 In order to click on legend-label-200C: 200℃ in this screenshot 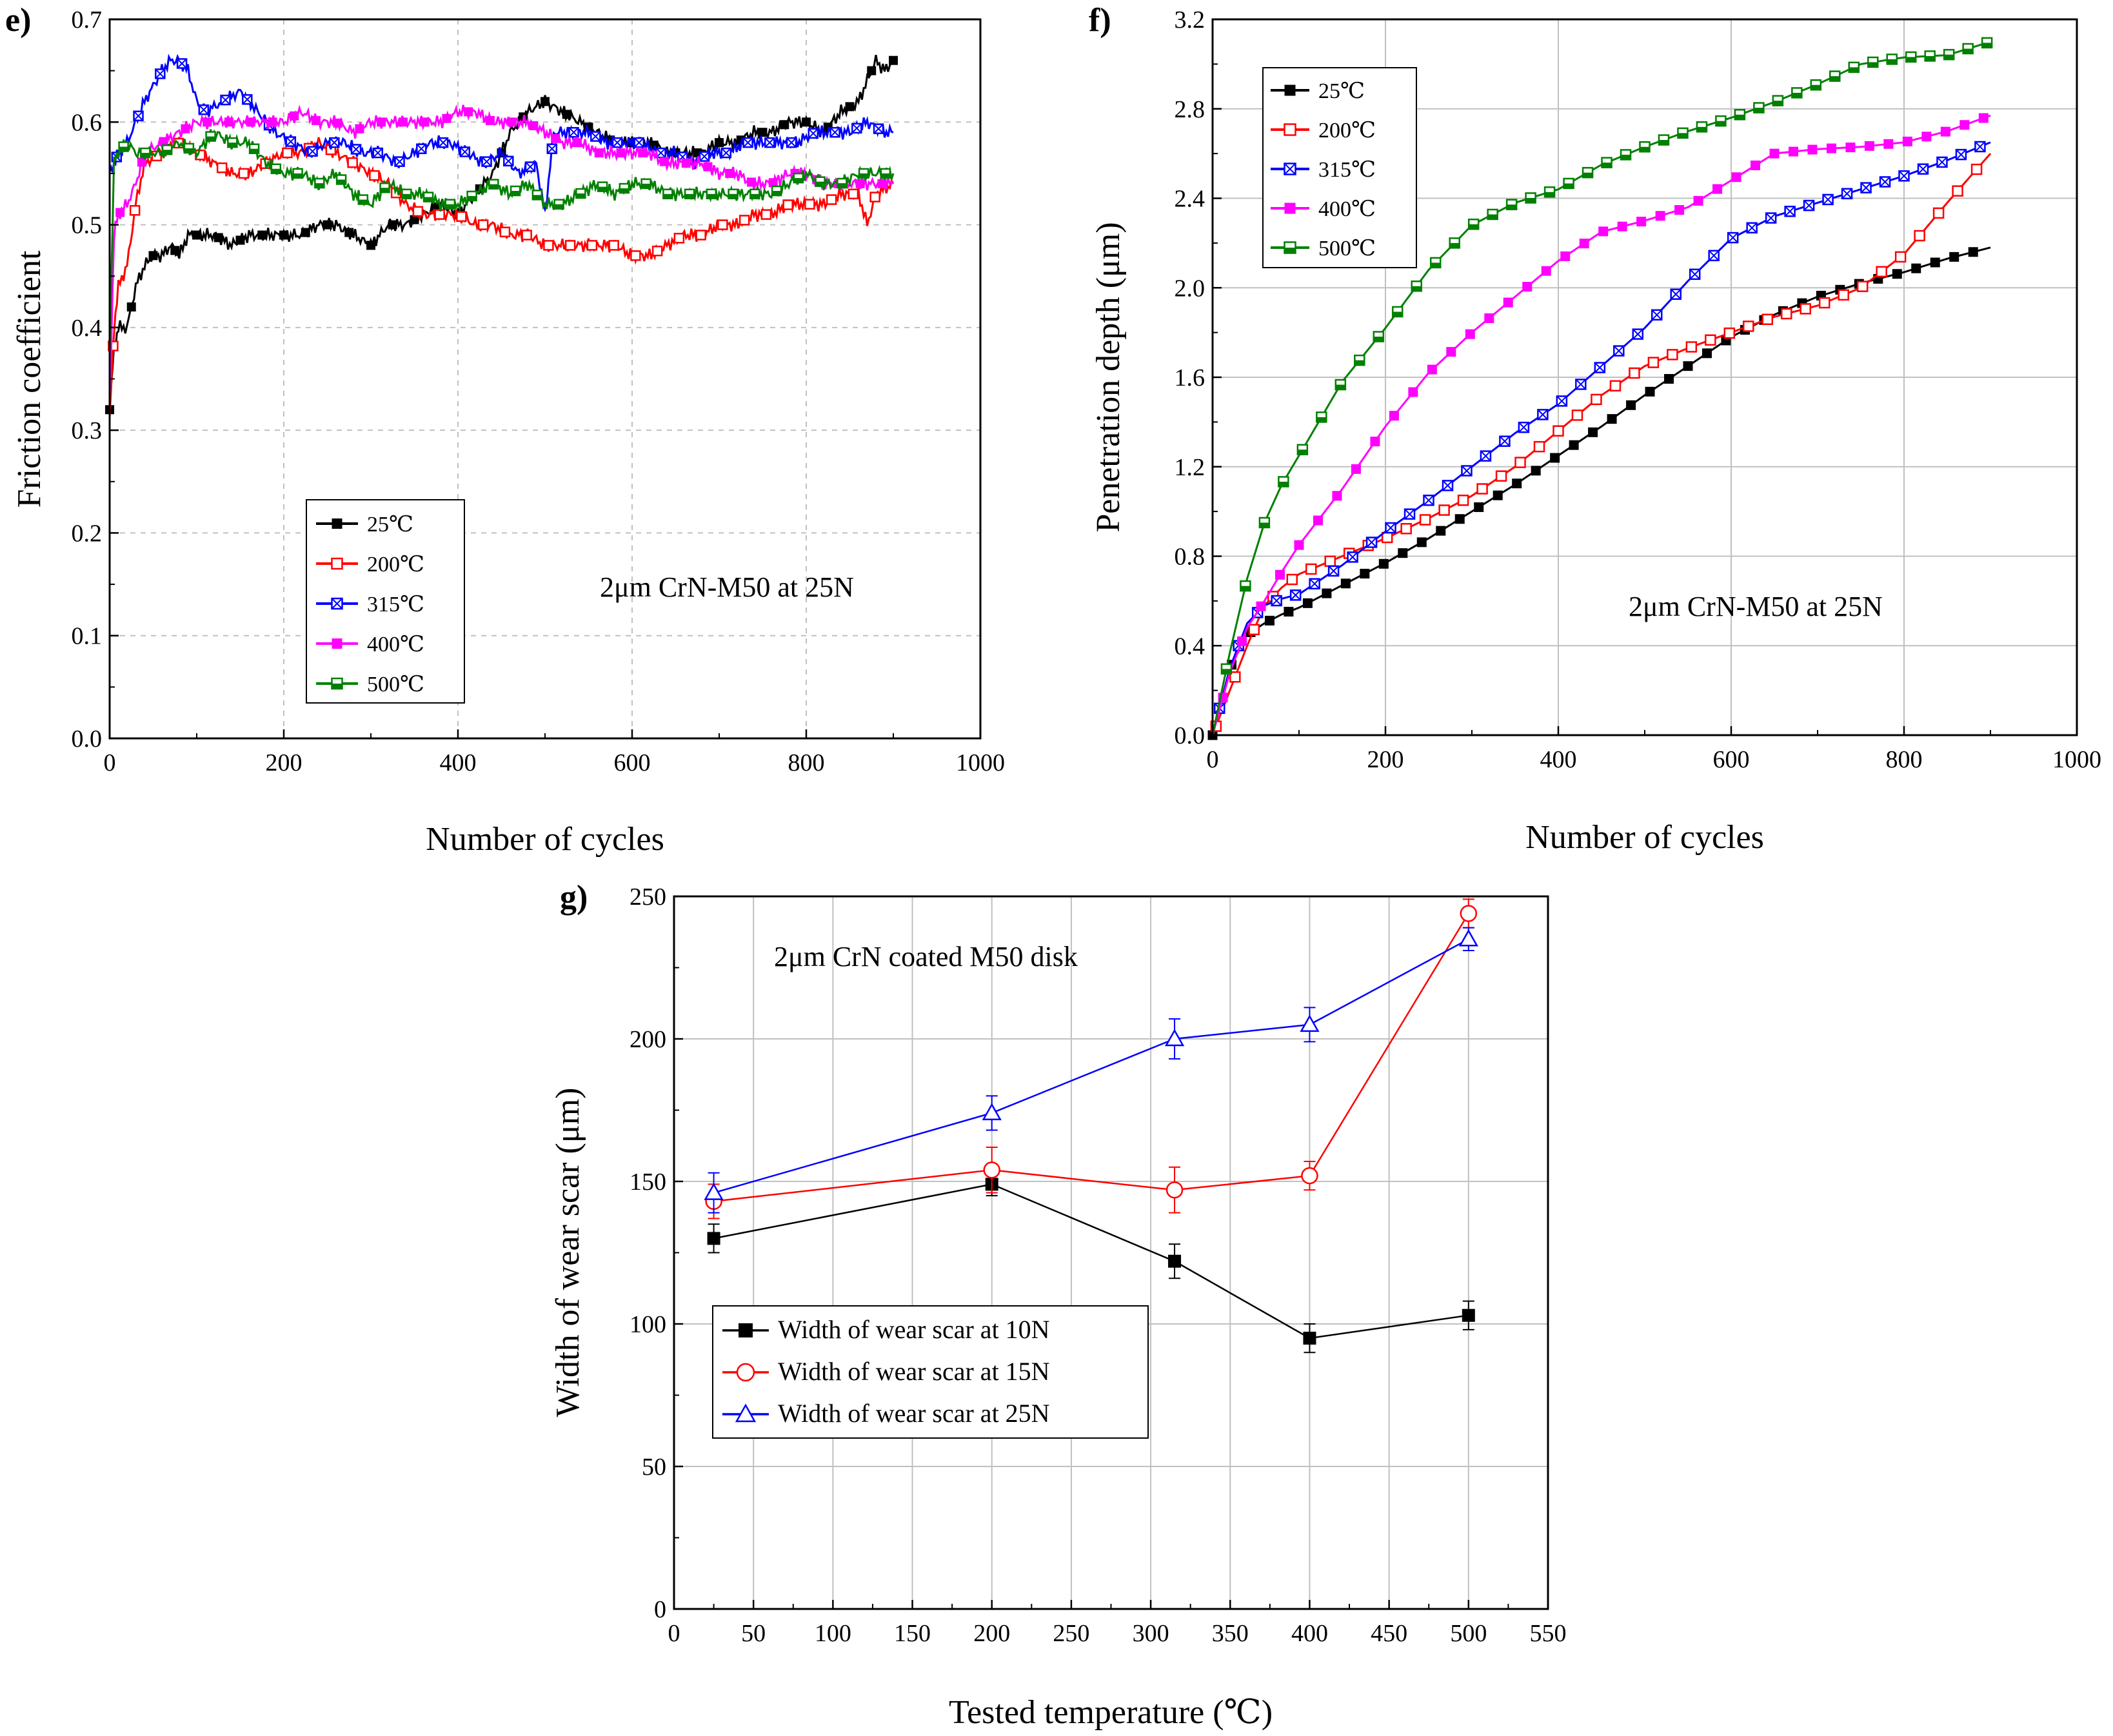, I will do `click(396, 565)`.